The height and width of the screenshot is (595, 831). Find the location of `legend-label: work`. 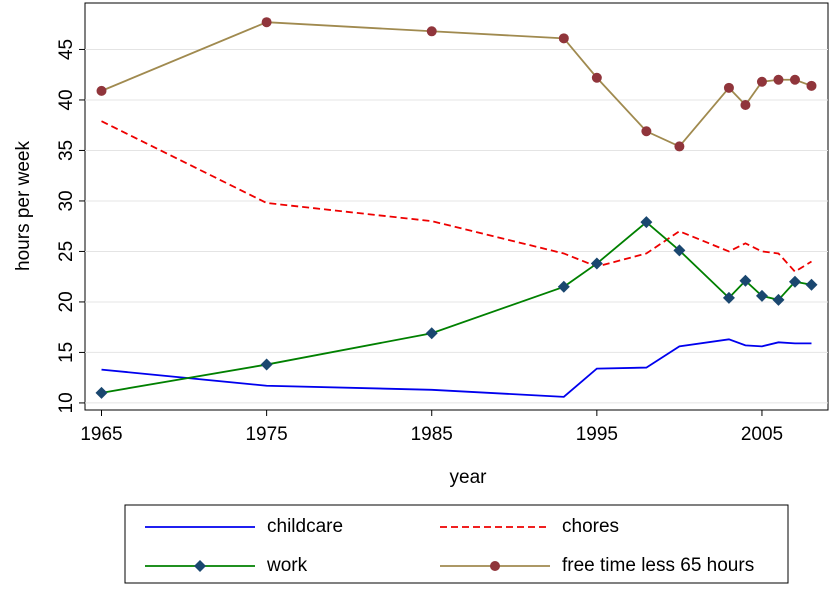

legend-label: work is located at coordinates (287, 565).